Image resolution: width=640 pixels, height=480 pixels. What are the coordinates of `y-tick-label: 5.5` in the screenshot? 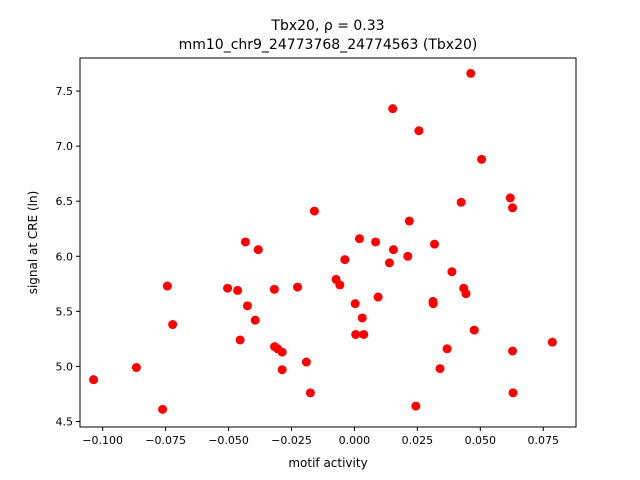 It's located at (65, 311).